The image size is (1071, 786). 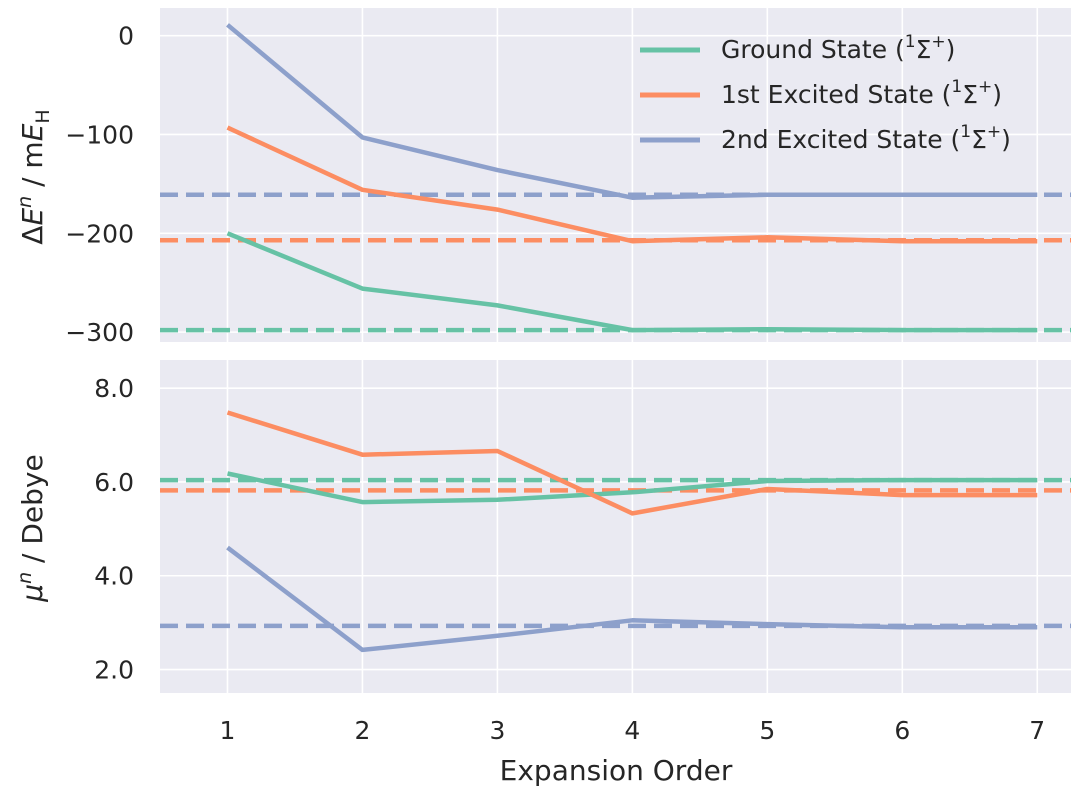 I want to click on dipole-ytick-label: 2.0, so click(x=114, y=670).